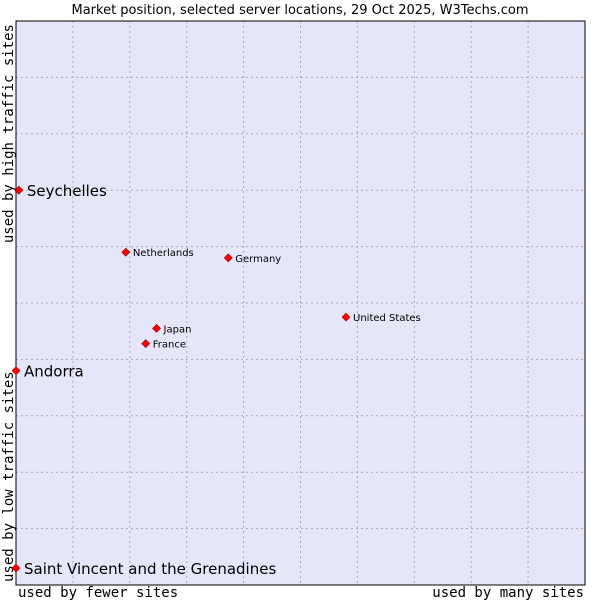 Image resolution: width=600 pixels, height=600 pixels. What do you see at coordinates (54, 372) in the screenshot?
I see `point-label-andorra: Andorra` at bounding box center [54, 372].